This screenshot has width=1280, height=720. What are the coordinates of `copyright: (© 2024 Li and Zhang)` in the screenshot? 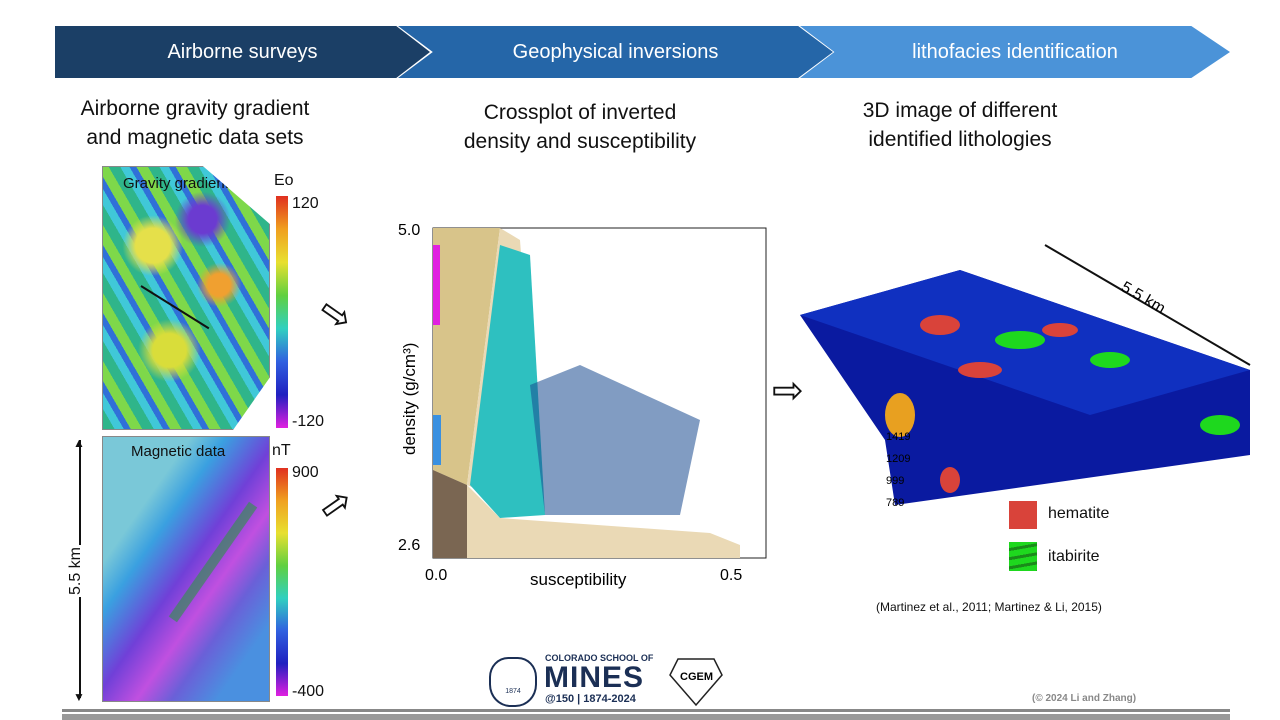 It's located at (1084, 698).